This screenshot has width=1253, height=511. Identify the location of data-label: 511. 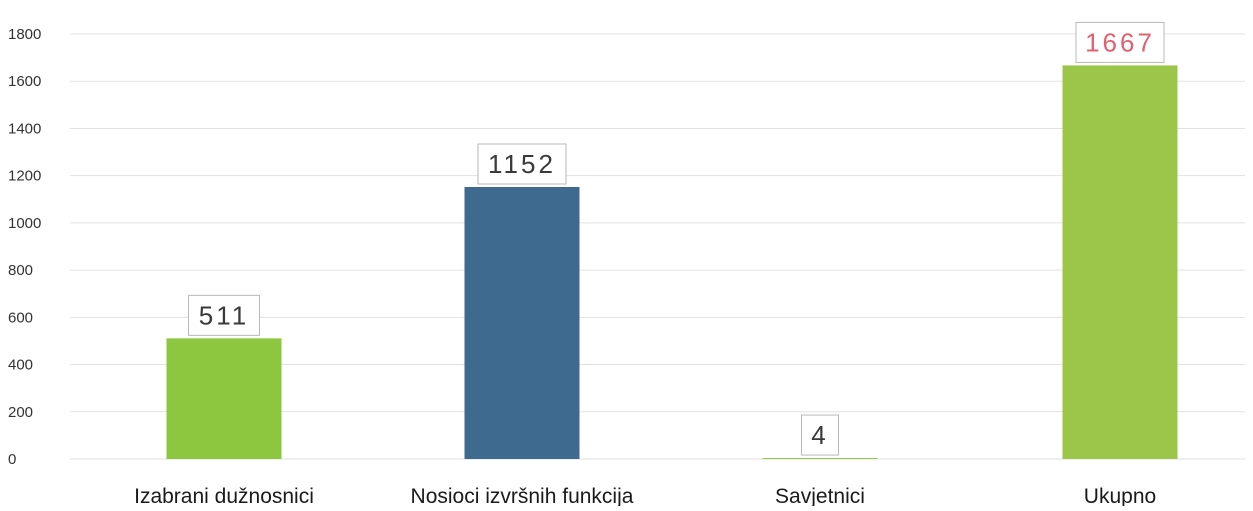
(224, 315).